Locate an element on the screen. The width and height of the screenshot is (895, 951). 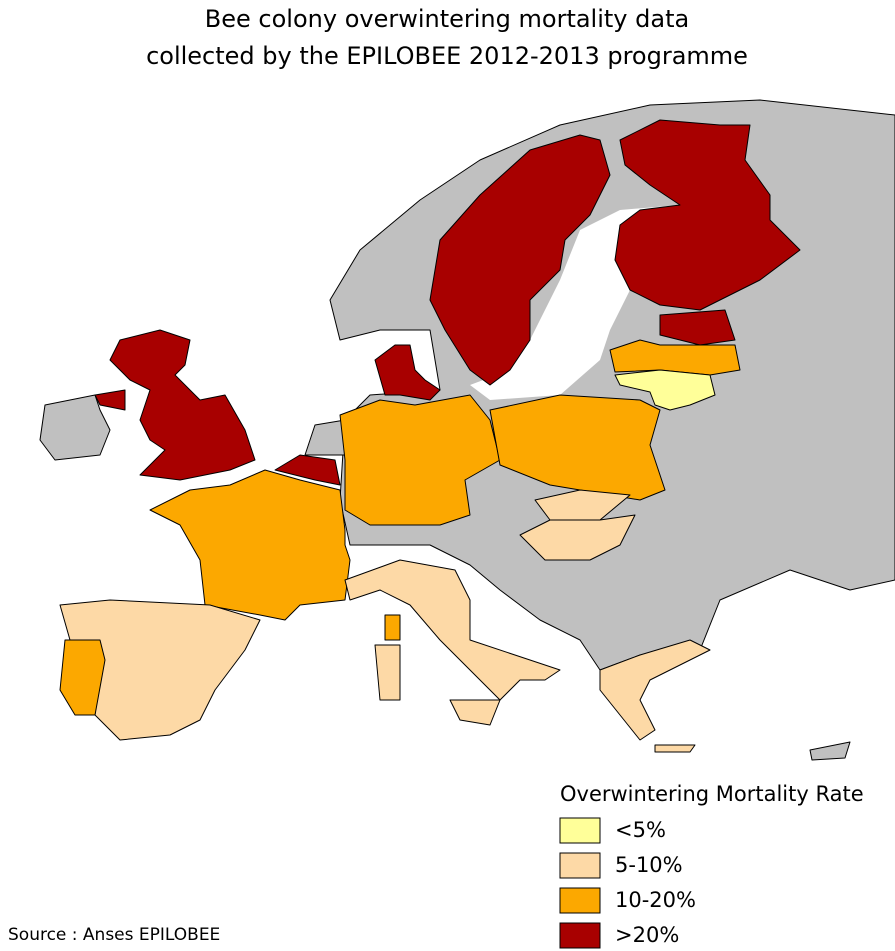
legend-title: Overwintering Mortality Rate is located at coordinates (712, 794).